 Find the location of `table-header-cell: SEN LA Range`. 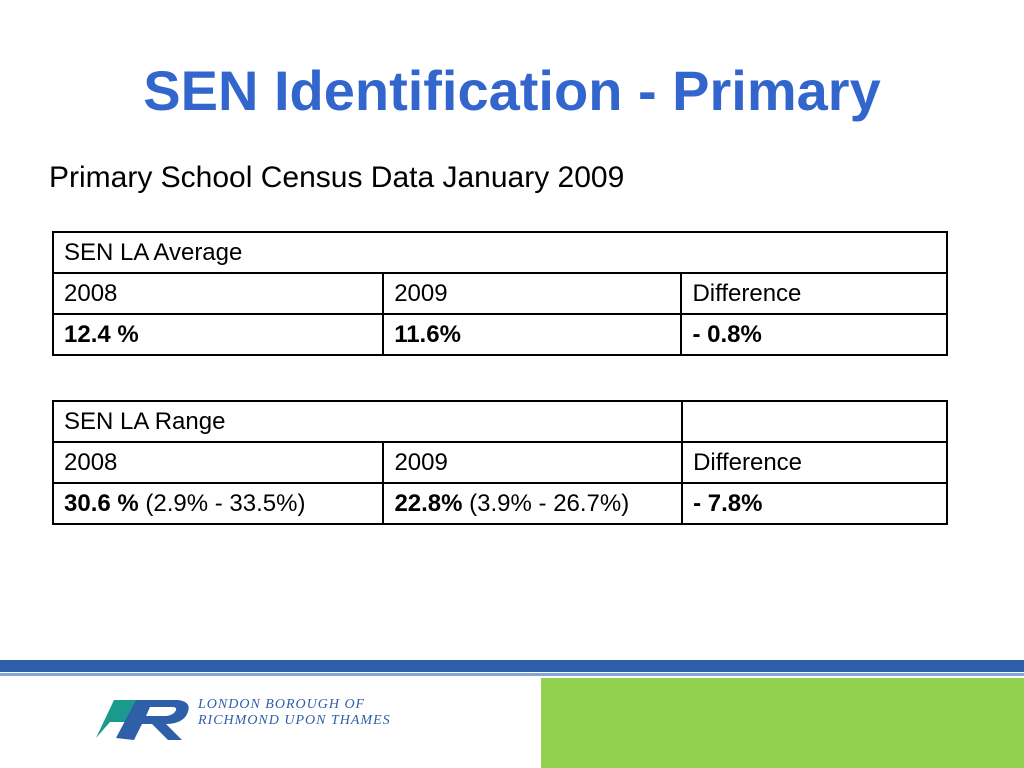

table-header-cell: SEN LA Range is located at coordinates (367, 421).